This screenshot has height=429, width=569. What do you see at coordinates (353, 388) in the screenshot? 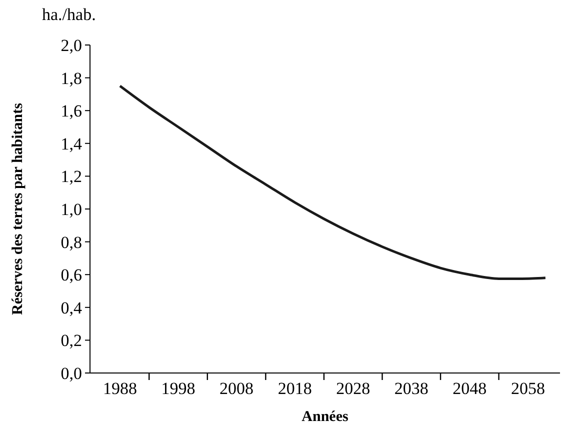
I see `x-tick-label: 2028` at bounding box center [353, 388].